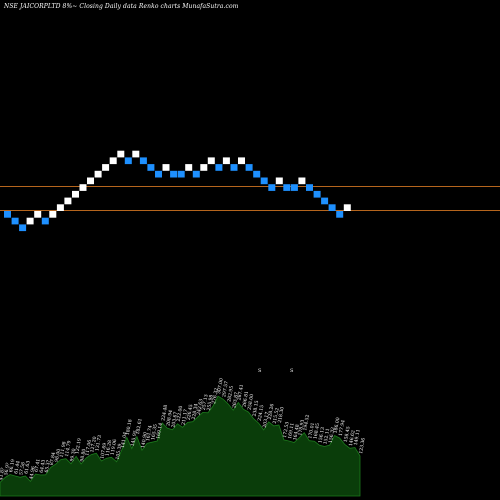  What do you see at coordinates (58, 455) in the screenshot?
I see `volume-label: 98.00` at bounding box center [58, 455].